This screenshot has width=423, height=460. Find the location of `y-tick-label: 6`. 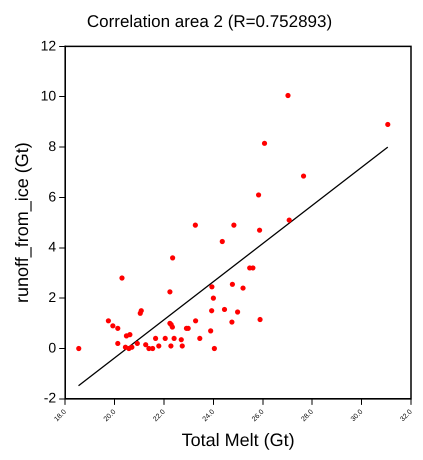

y-tick-label: 6 is located at coordinates (52, 196).